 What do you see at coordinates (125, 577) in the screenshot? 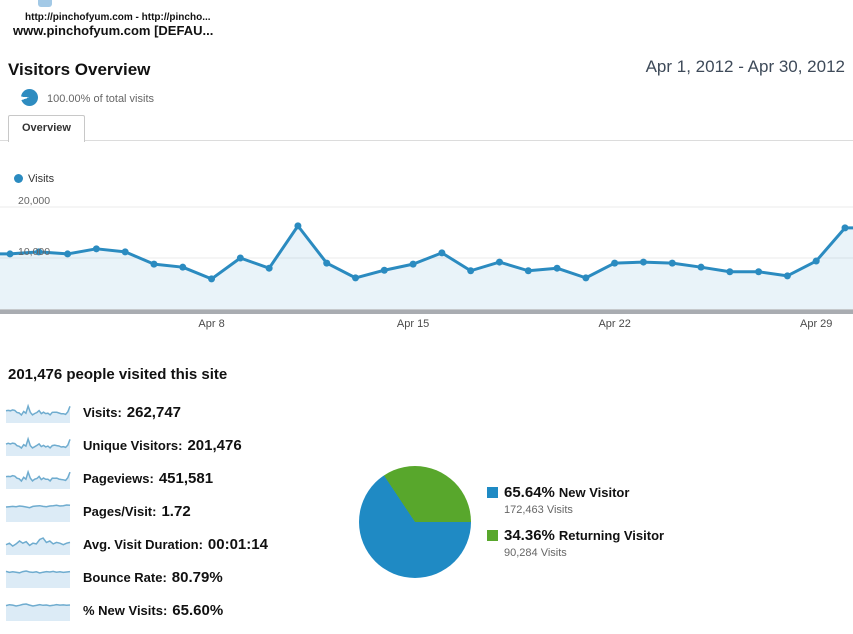
I see `metric-label: Bounce Rate:` at bounding box center [125, 577].